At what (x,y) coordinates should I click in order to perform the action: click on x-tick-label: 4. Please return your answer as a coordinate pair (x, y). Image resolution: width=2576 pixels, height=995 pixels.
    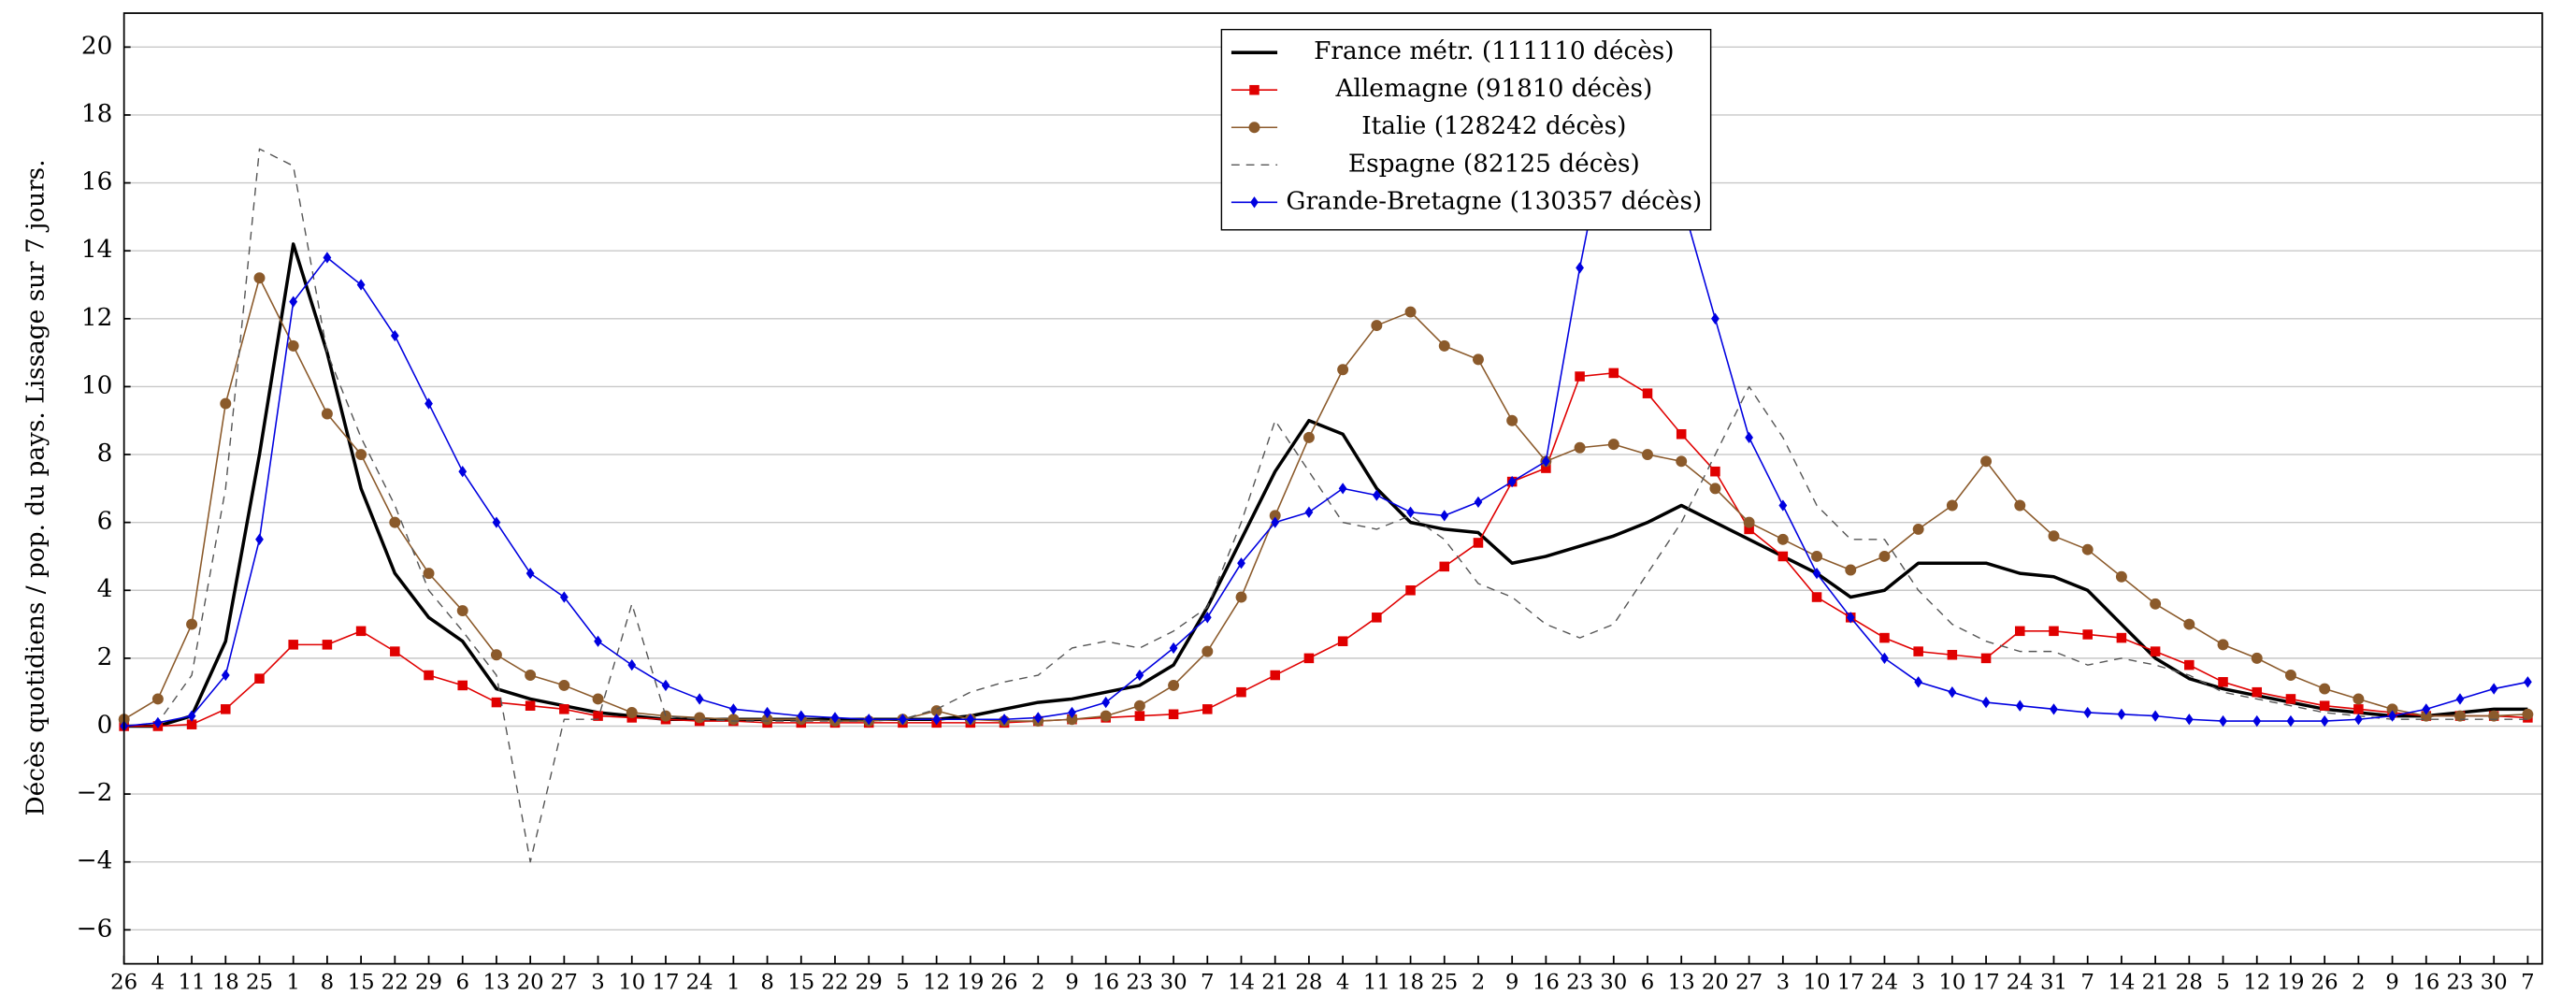
    Looking at the image, I should click on (1343, 983).